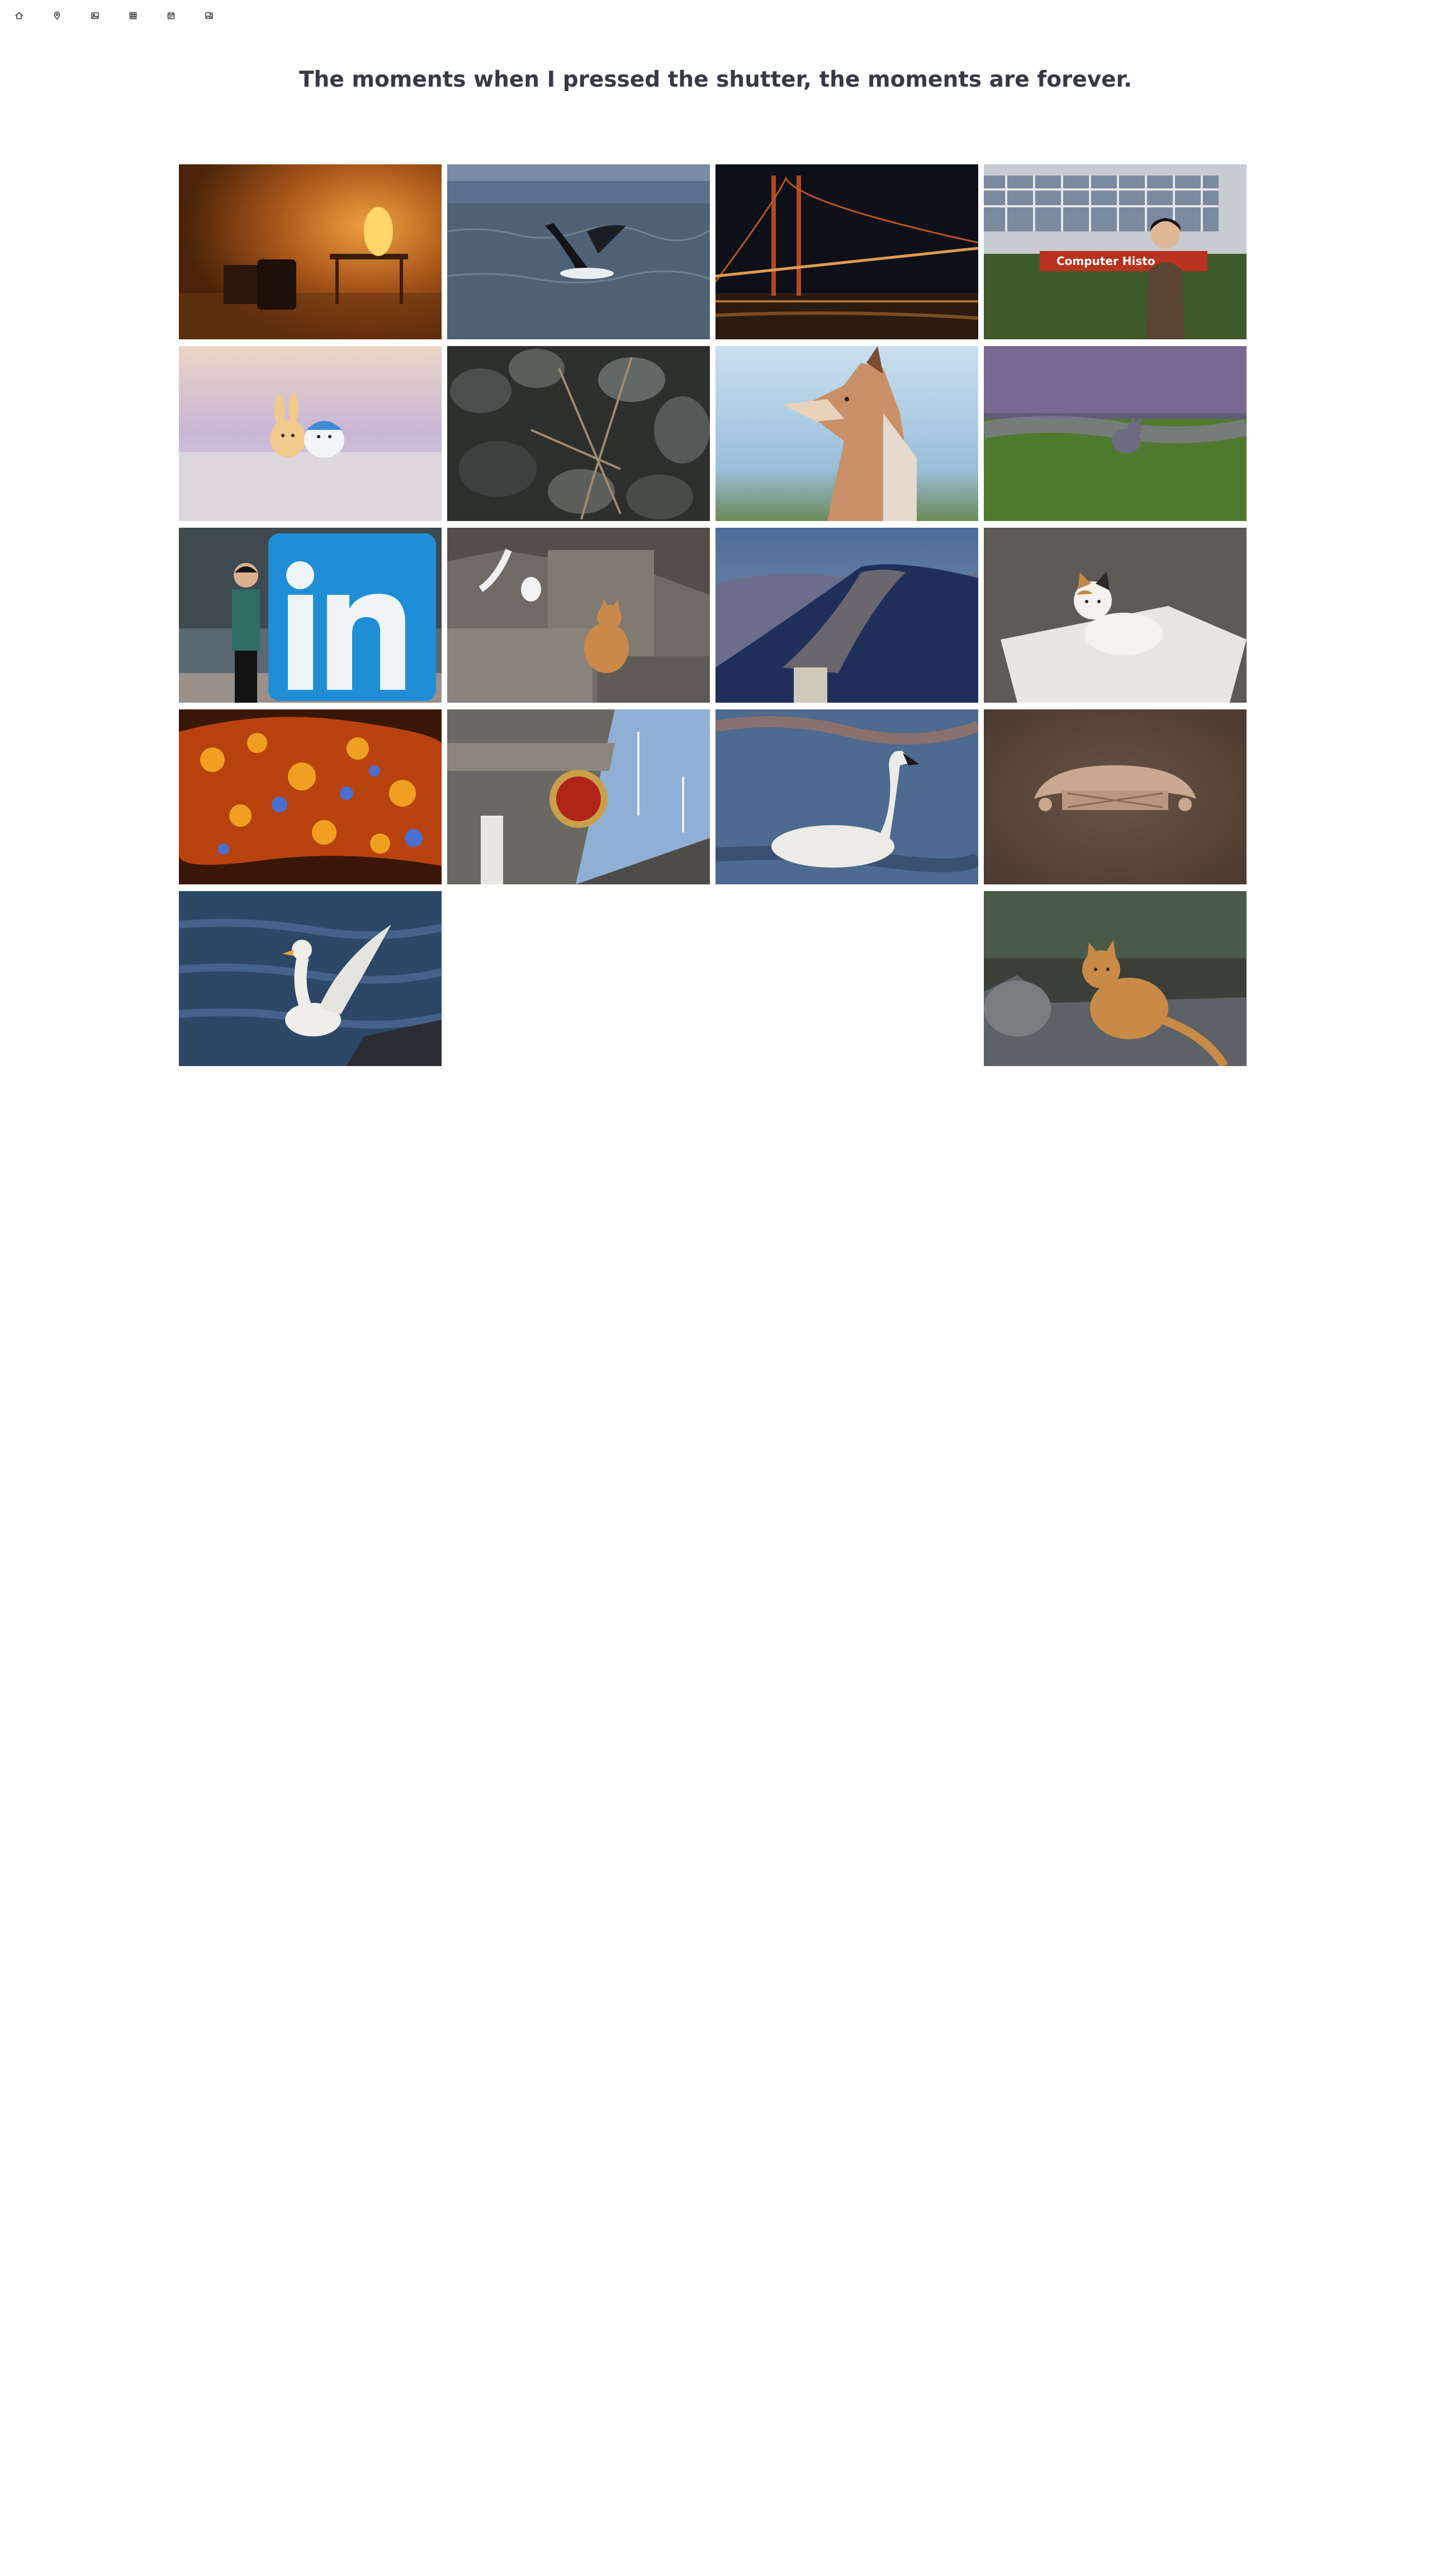 The width and height of the screenshot is (1431, 2576). What do you see at coordinates (1115, 251) in the screenshot?
I see `photo-computer-history-museum: Computer Histo` at bounding box center [1115, 251].